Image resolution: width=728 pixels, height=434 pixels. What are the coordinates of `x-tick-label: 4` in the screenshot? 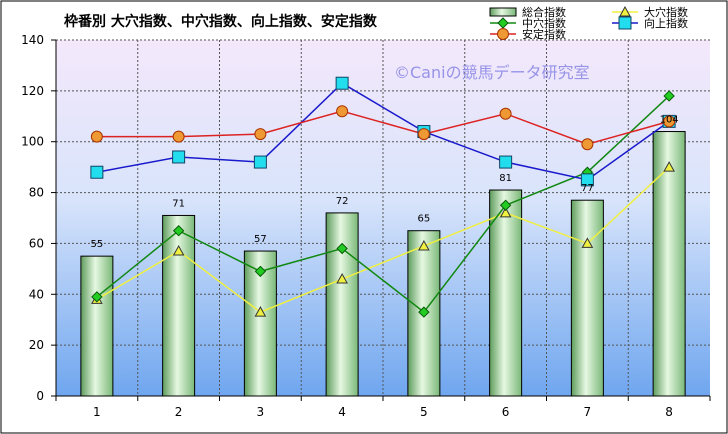 It's located at (342, 412).